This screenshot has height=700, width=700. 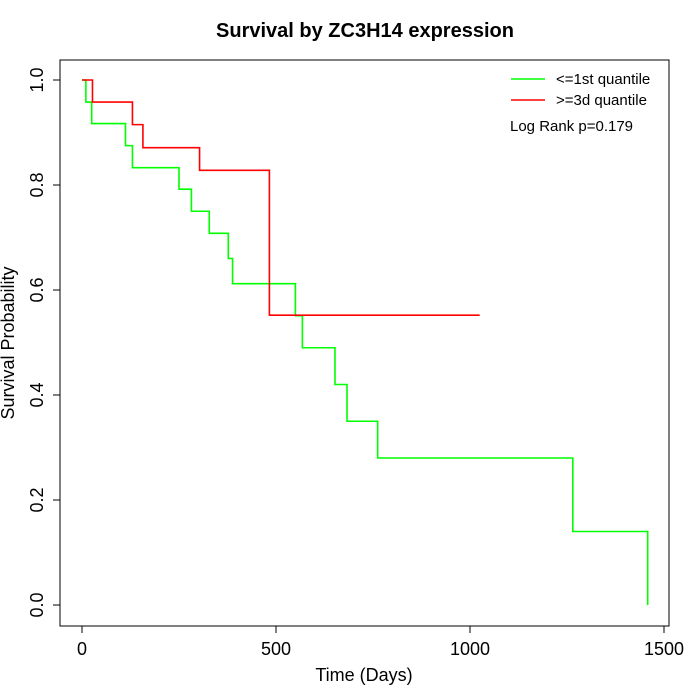 I want to click on x-tick-label: 1500, so click(x=664, y=649).